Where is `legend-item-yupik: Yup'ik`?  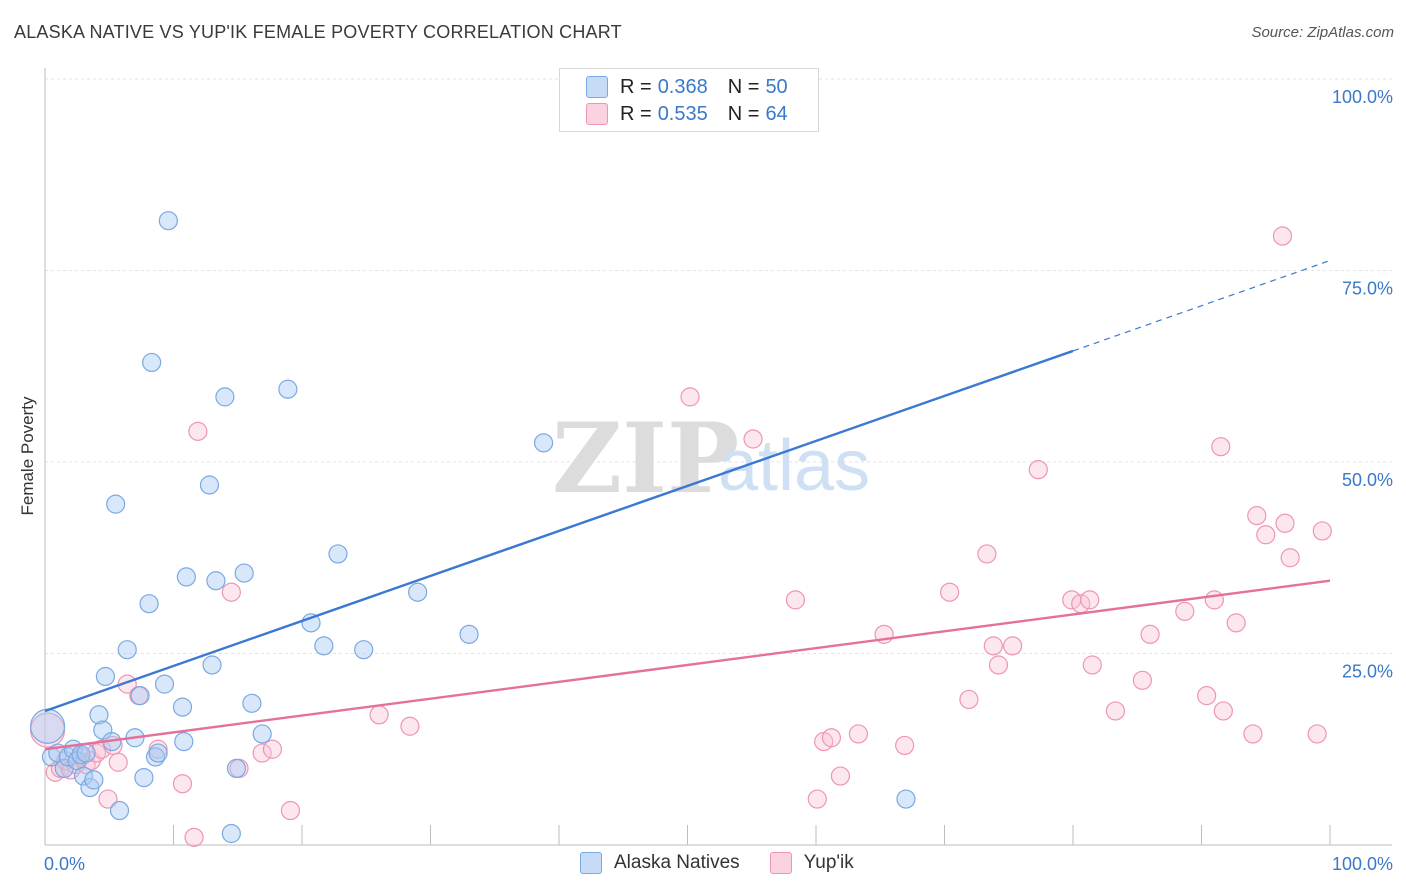 legend-item-yupik: Yup'ik is located at coordinates (811, 863).